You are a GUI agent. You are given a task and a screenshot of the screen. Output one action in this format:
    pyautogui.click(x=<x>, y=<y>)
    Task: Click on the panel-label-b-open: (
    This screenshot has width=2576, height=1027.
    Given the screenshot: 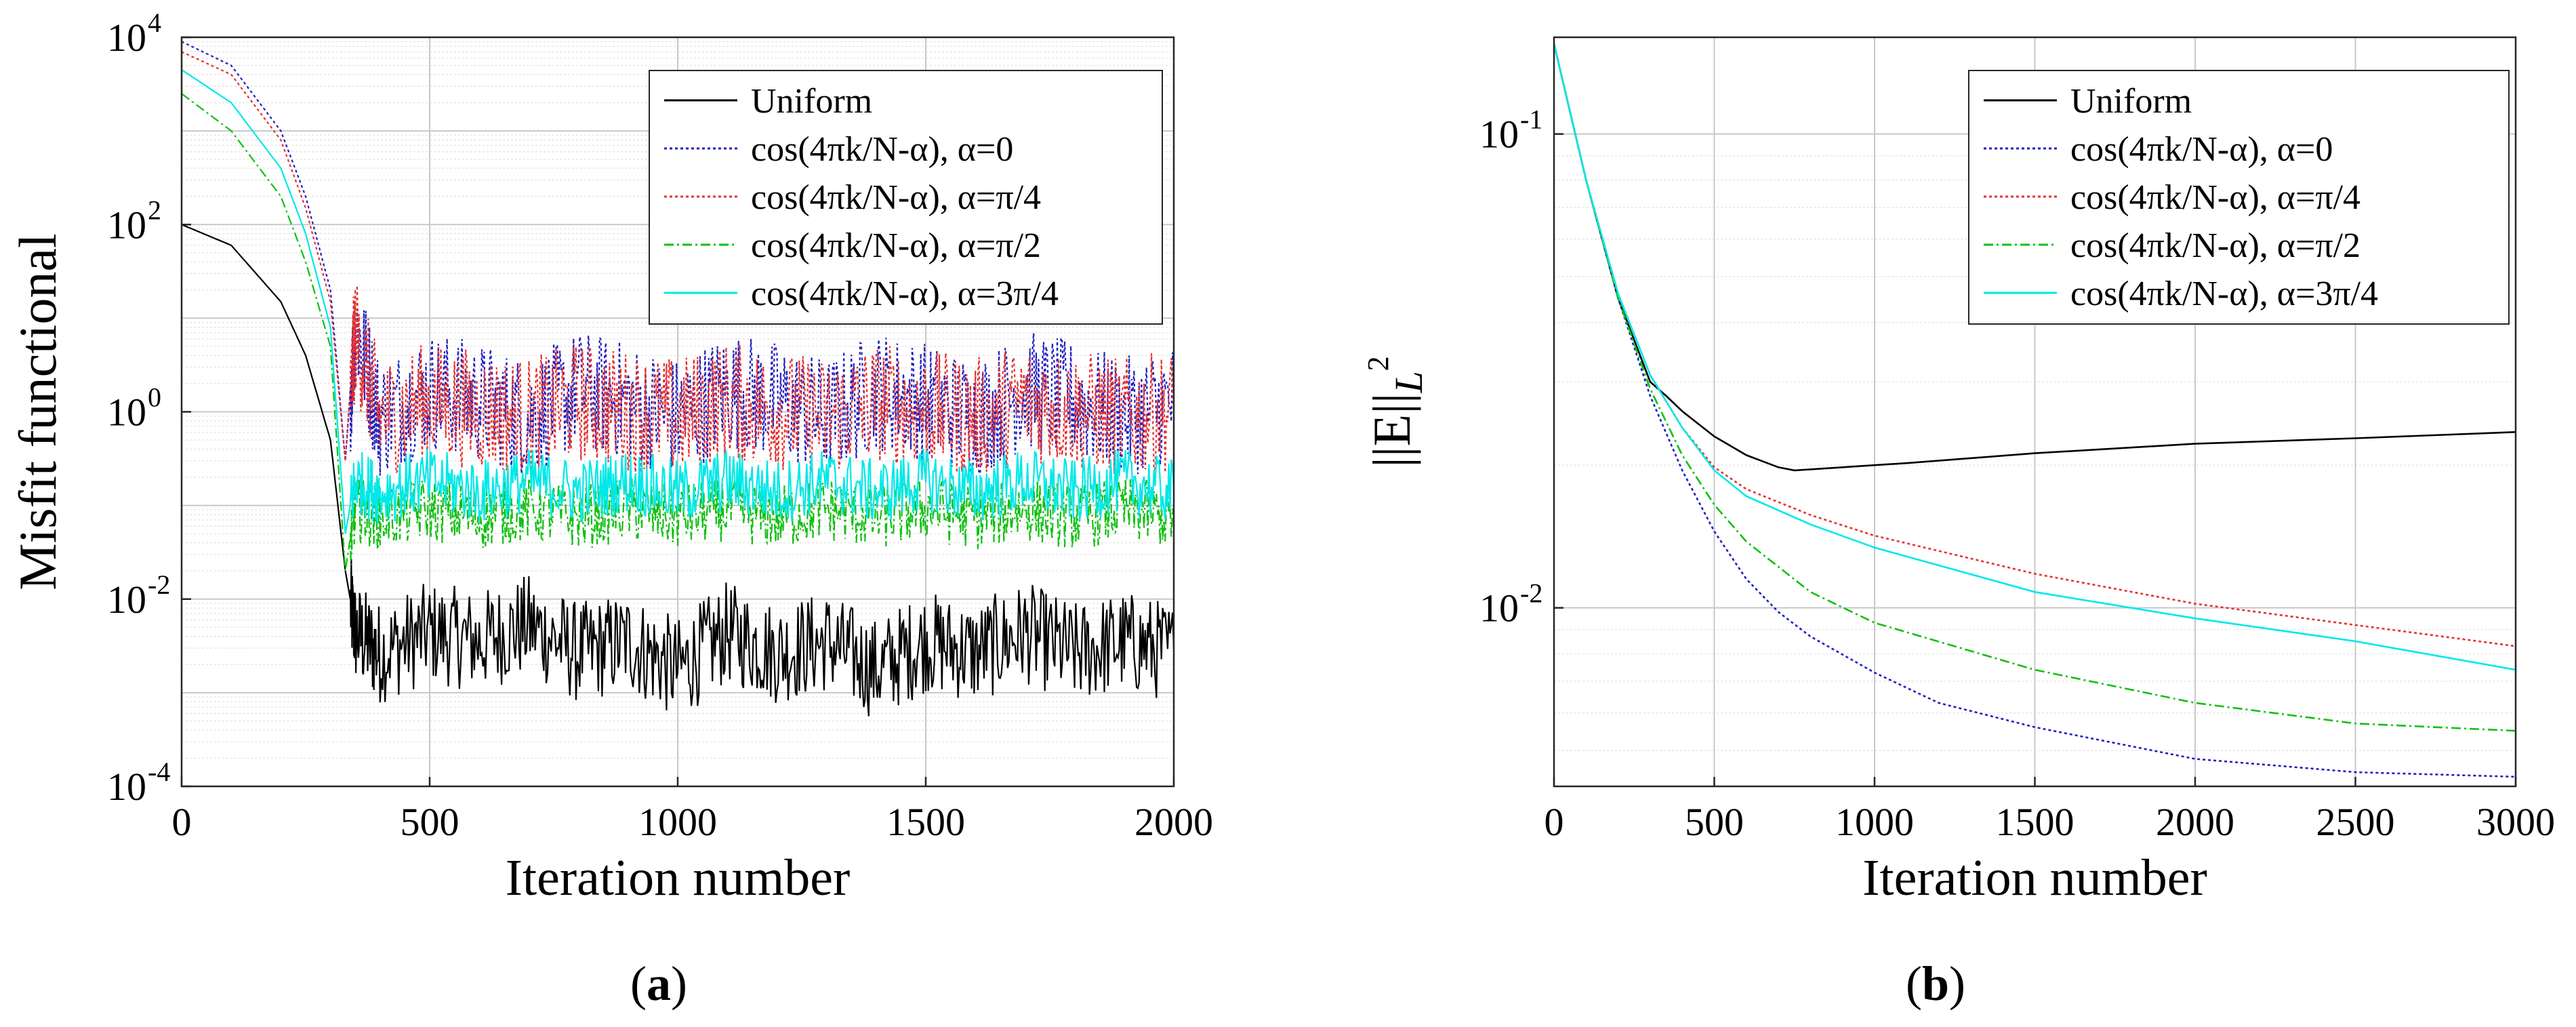 What is the action you would take?
    pyautogui.click(x=1914, y=983)
    